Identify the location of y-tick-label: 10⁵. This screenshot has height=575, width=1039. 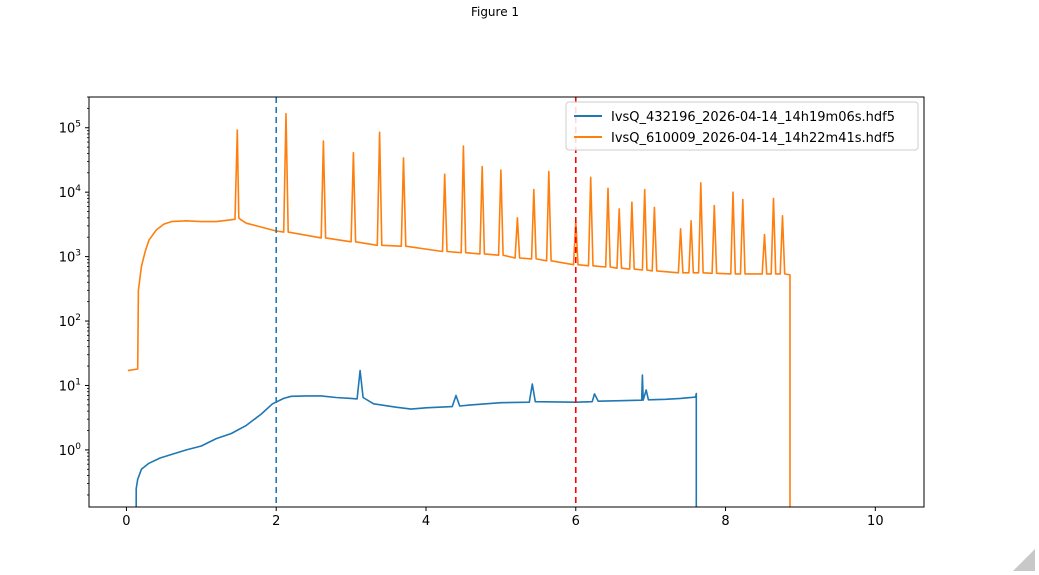
(70, 128).